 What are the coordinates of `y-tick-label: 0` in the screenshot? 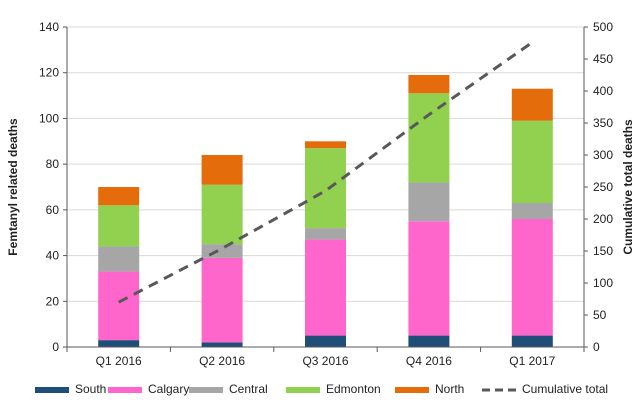 It's located at (55, 347).